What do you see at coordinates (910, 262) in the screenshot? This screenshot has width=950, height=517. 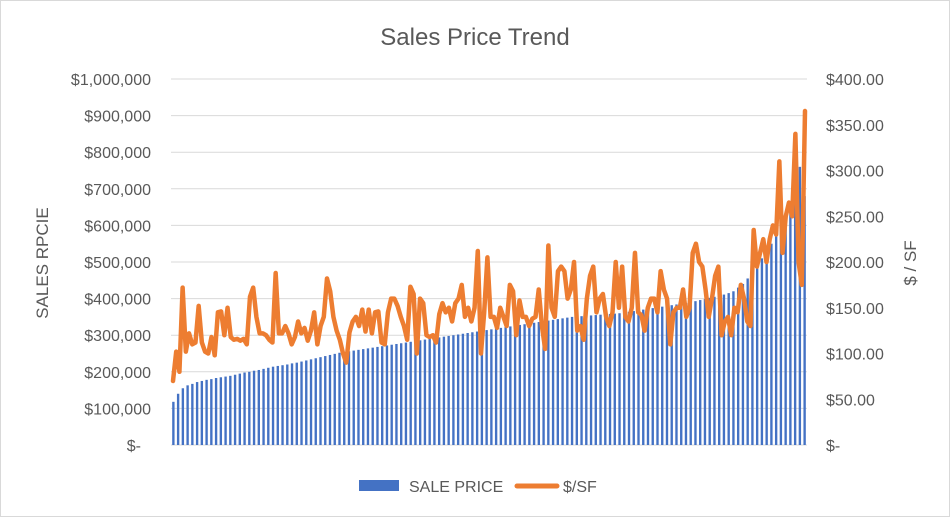 I see `right-axis-title: $ / SF` at bounding box center [910, 262].